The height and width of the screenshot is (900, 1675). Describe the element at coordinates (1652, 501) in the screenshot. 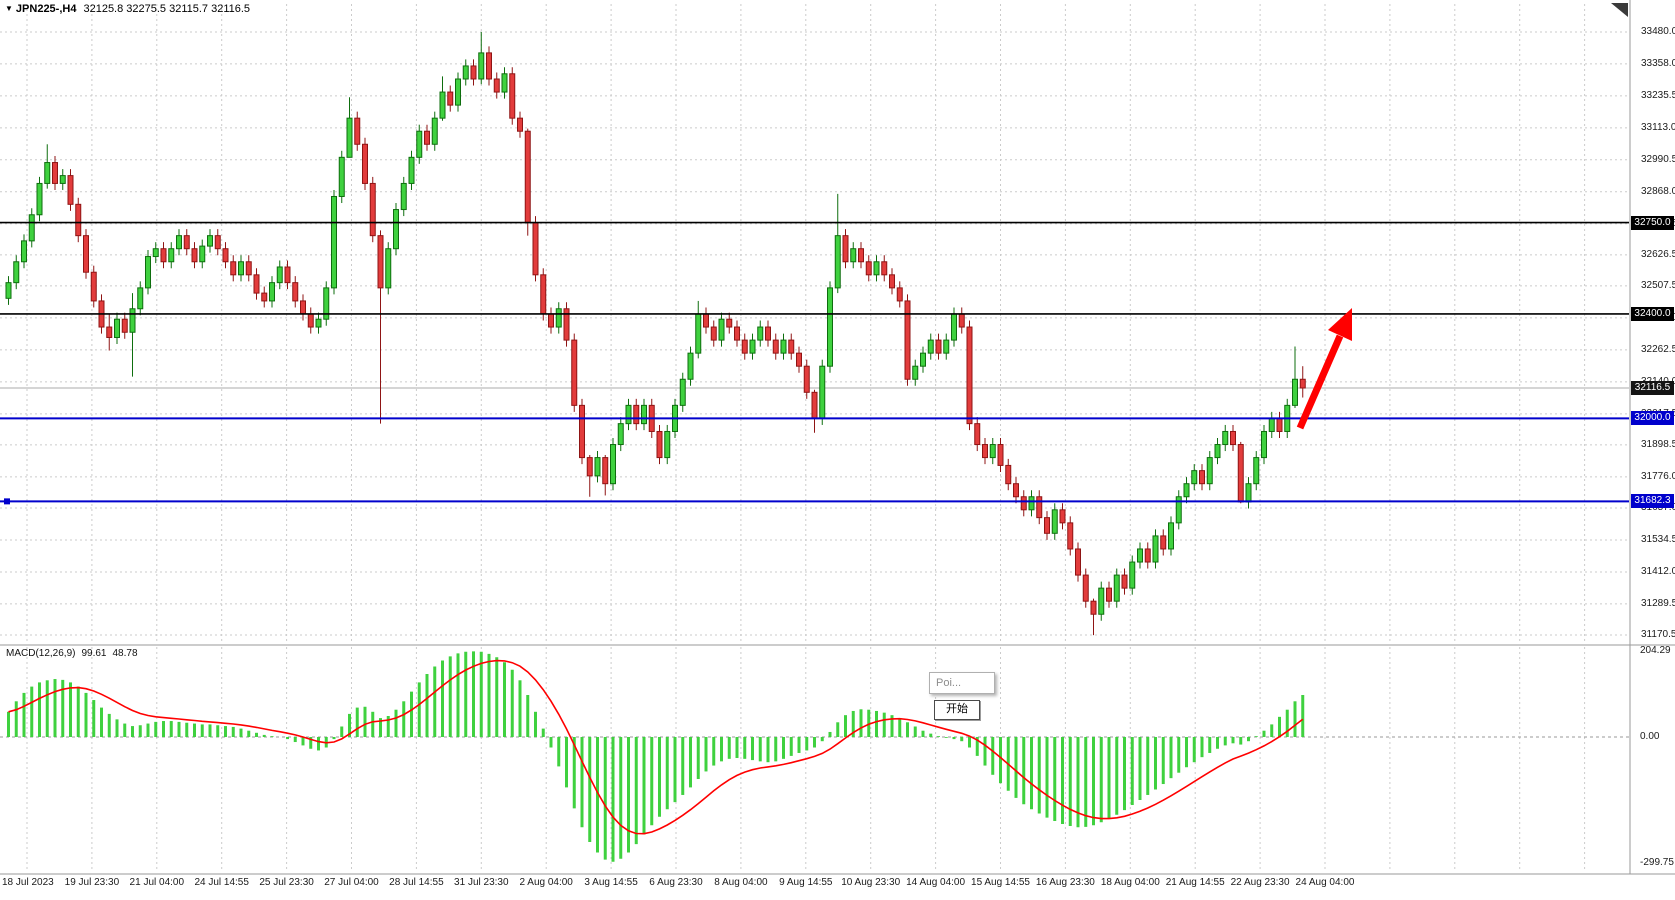

I see `price-tag: 31682.3` at that location.